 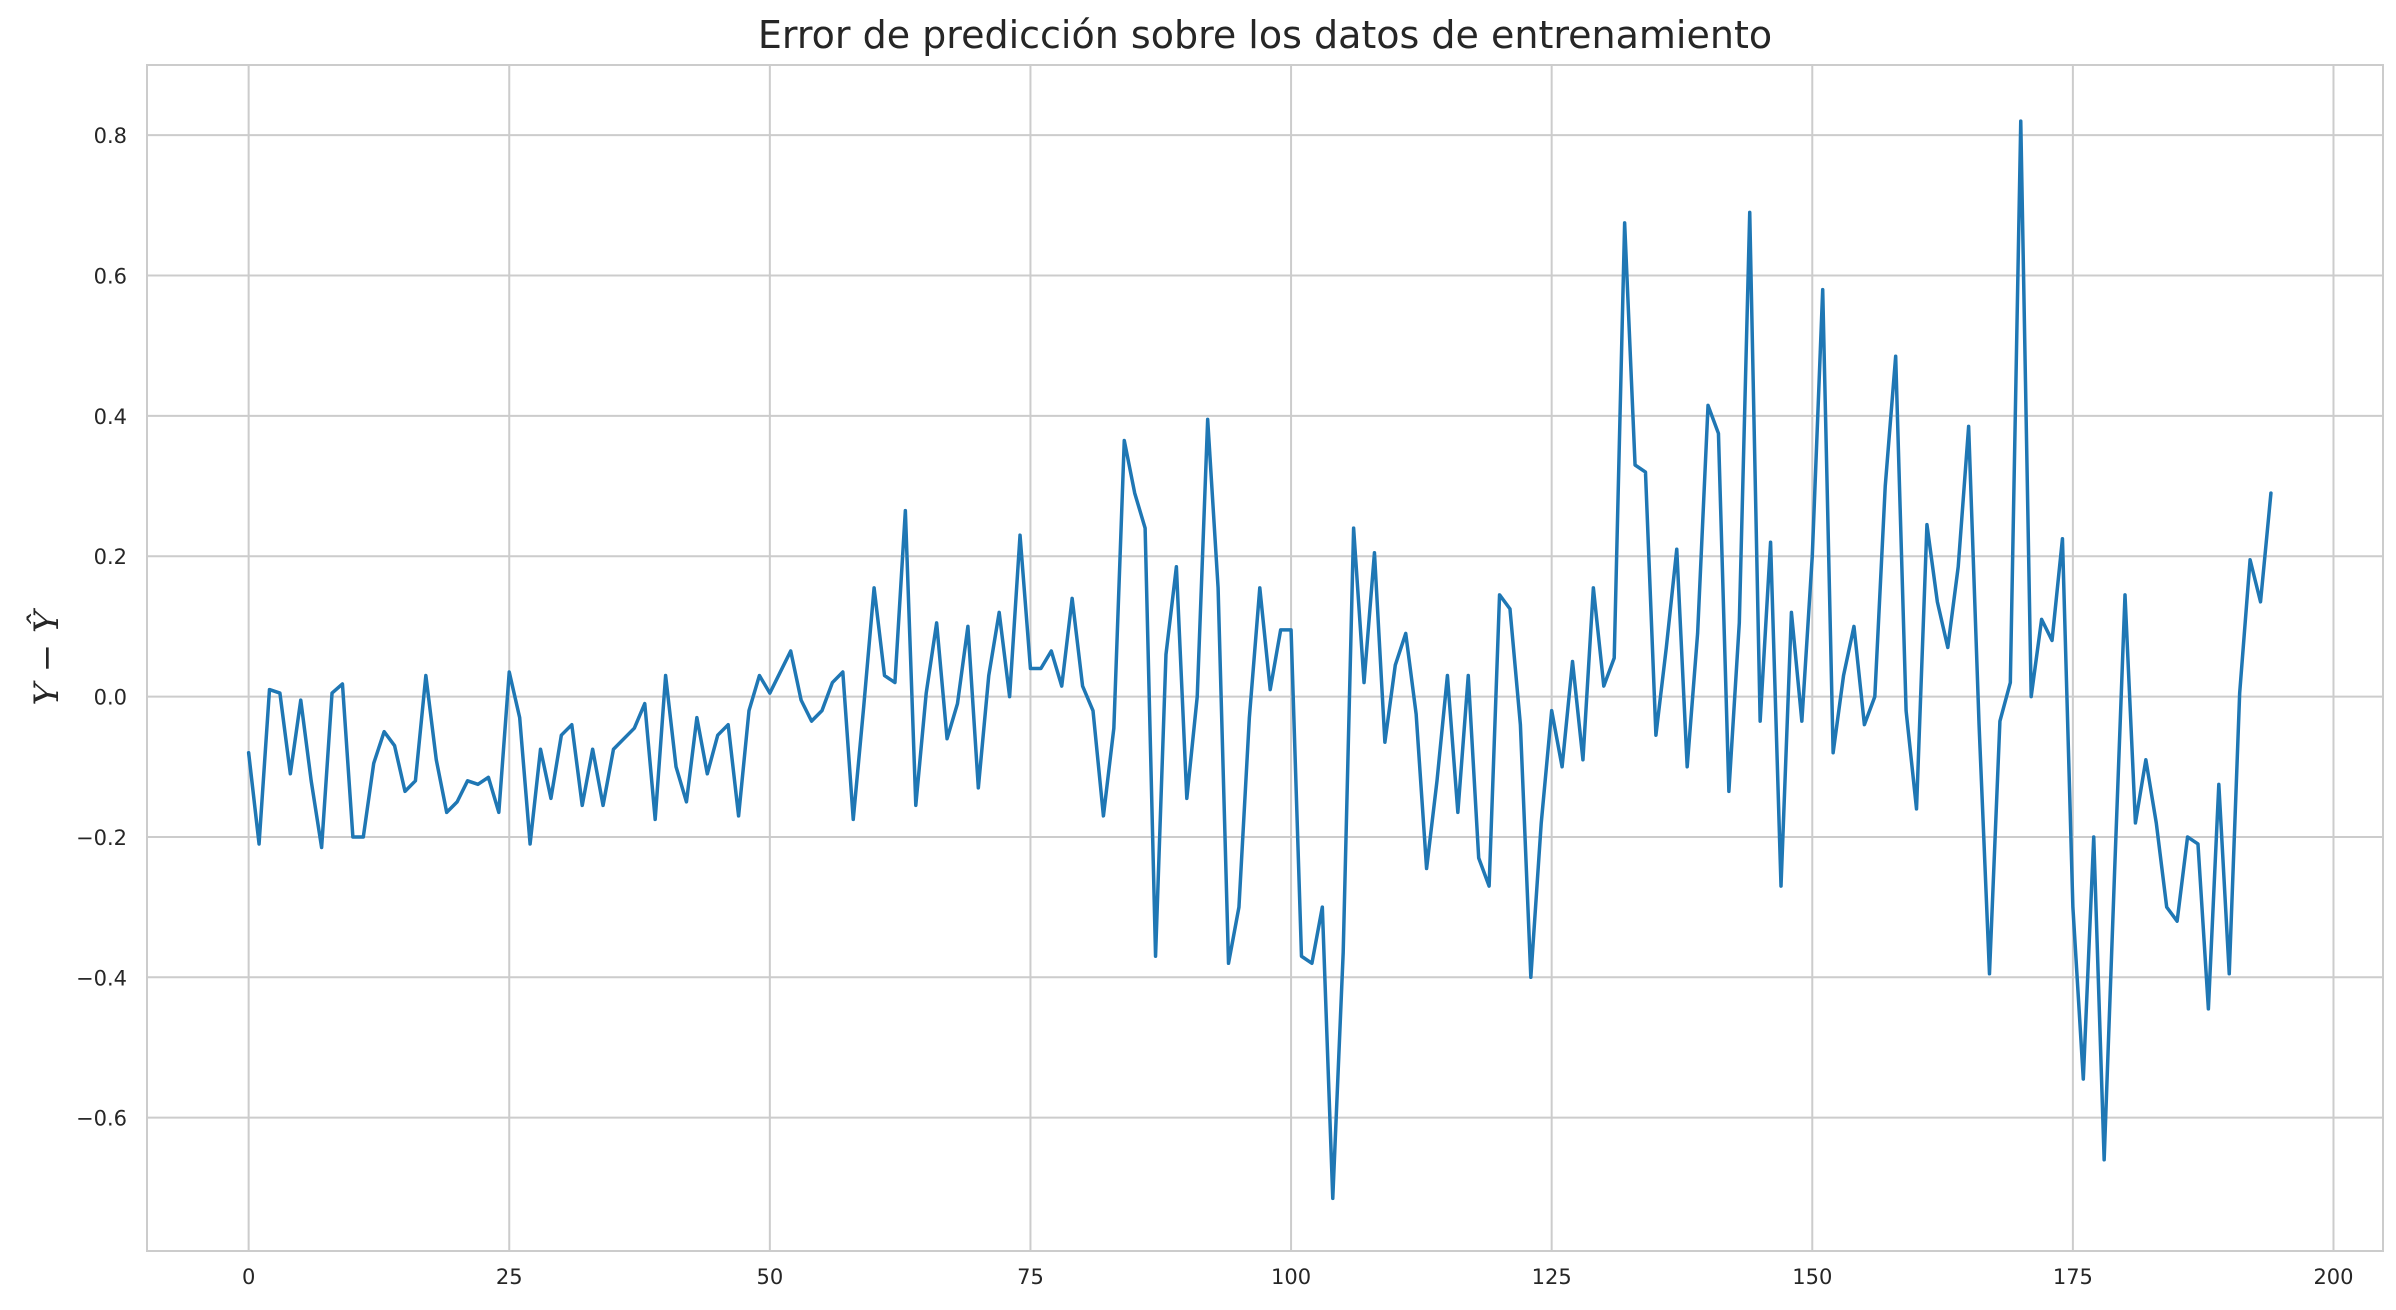 I want to click on x-tick-label: 75, so click(x=1030, y=1277).